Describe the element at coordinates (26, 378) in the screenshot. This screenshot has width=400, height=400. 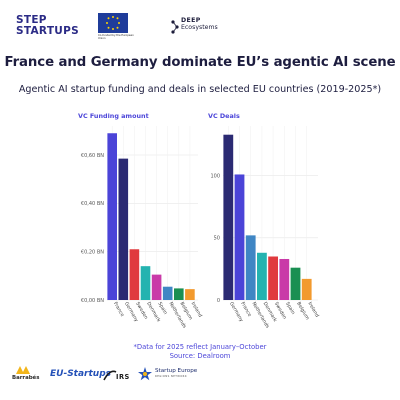
I see `barrabes-logo: Barrabés` at that location.